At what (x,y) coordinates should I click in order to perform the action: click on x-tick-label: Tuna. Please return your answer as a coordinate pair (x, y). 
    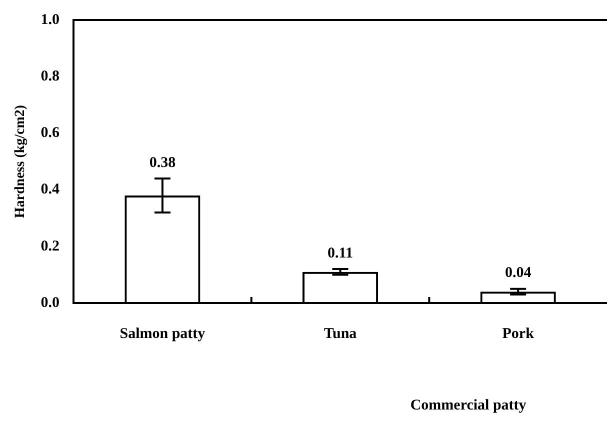
    Looking at the image, I should click on (341, 334).